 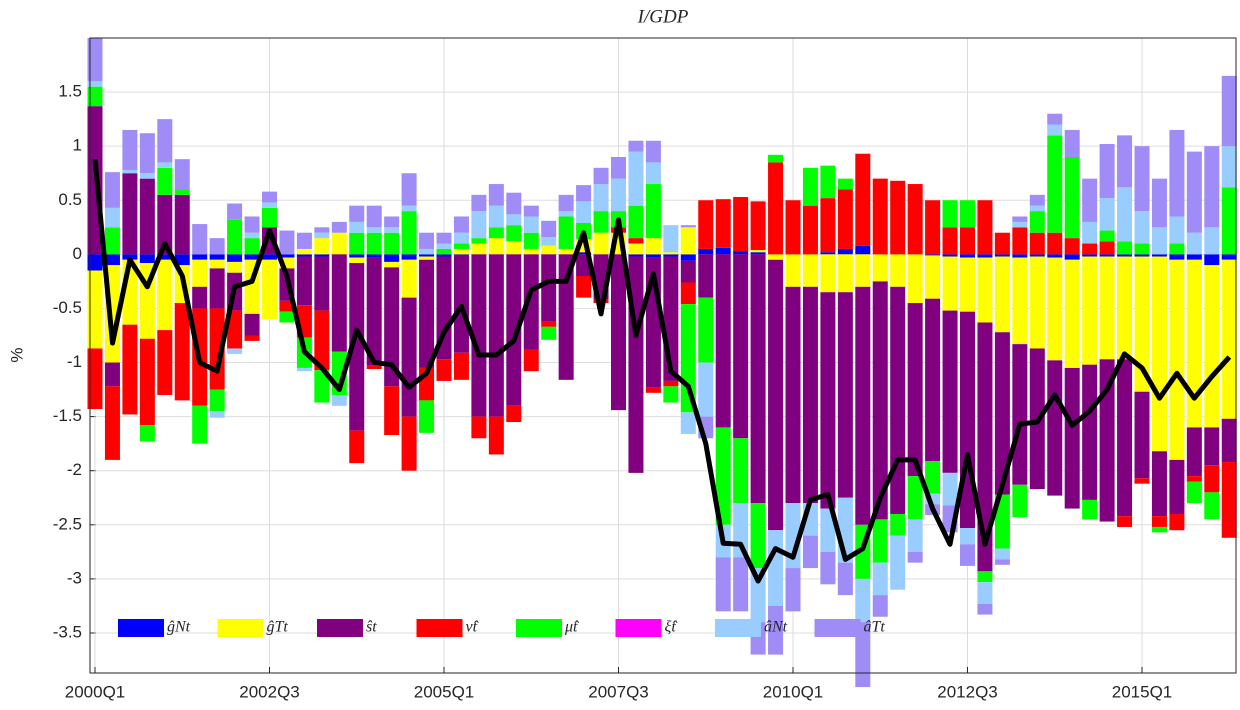 I want to click on legend-label: ξ̂t, so click(x=671, y=627).